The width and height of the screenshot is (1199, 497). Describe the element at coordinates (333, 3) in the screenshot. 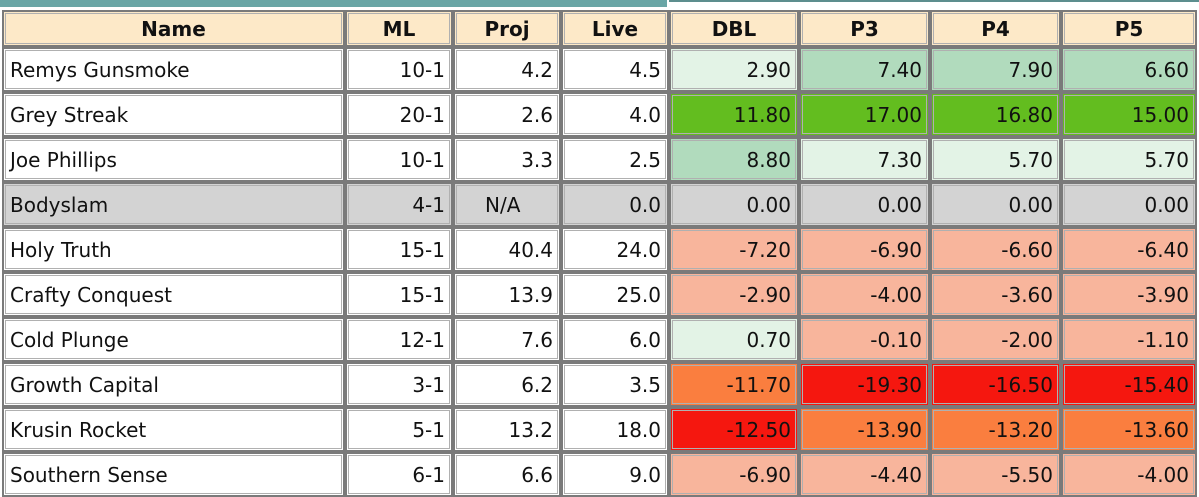

I see `top-banner-strip` at that location.